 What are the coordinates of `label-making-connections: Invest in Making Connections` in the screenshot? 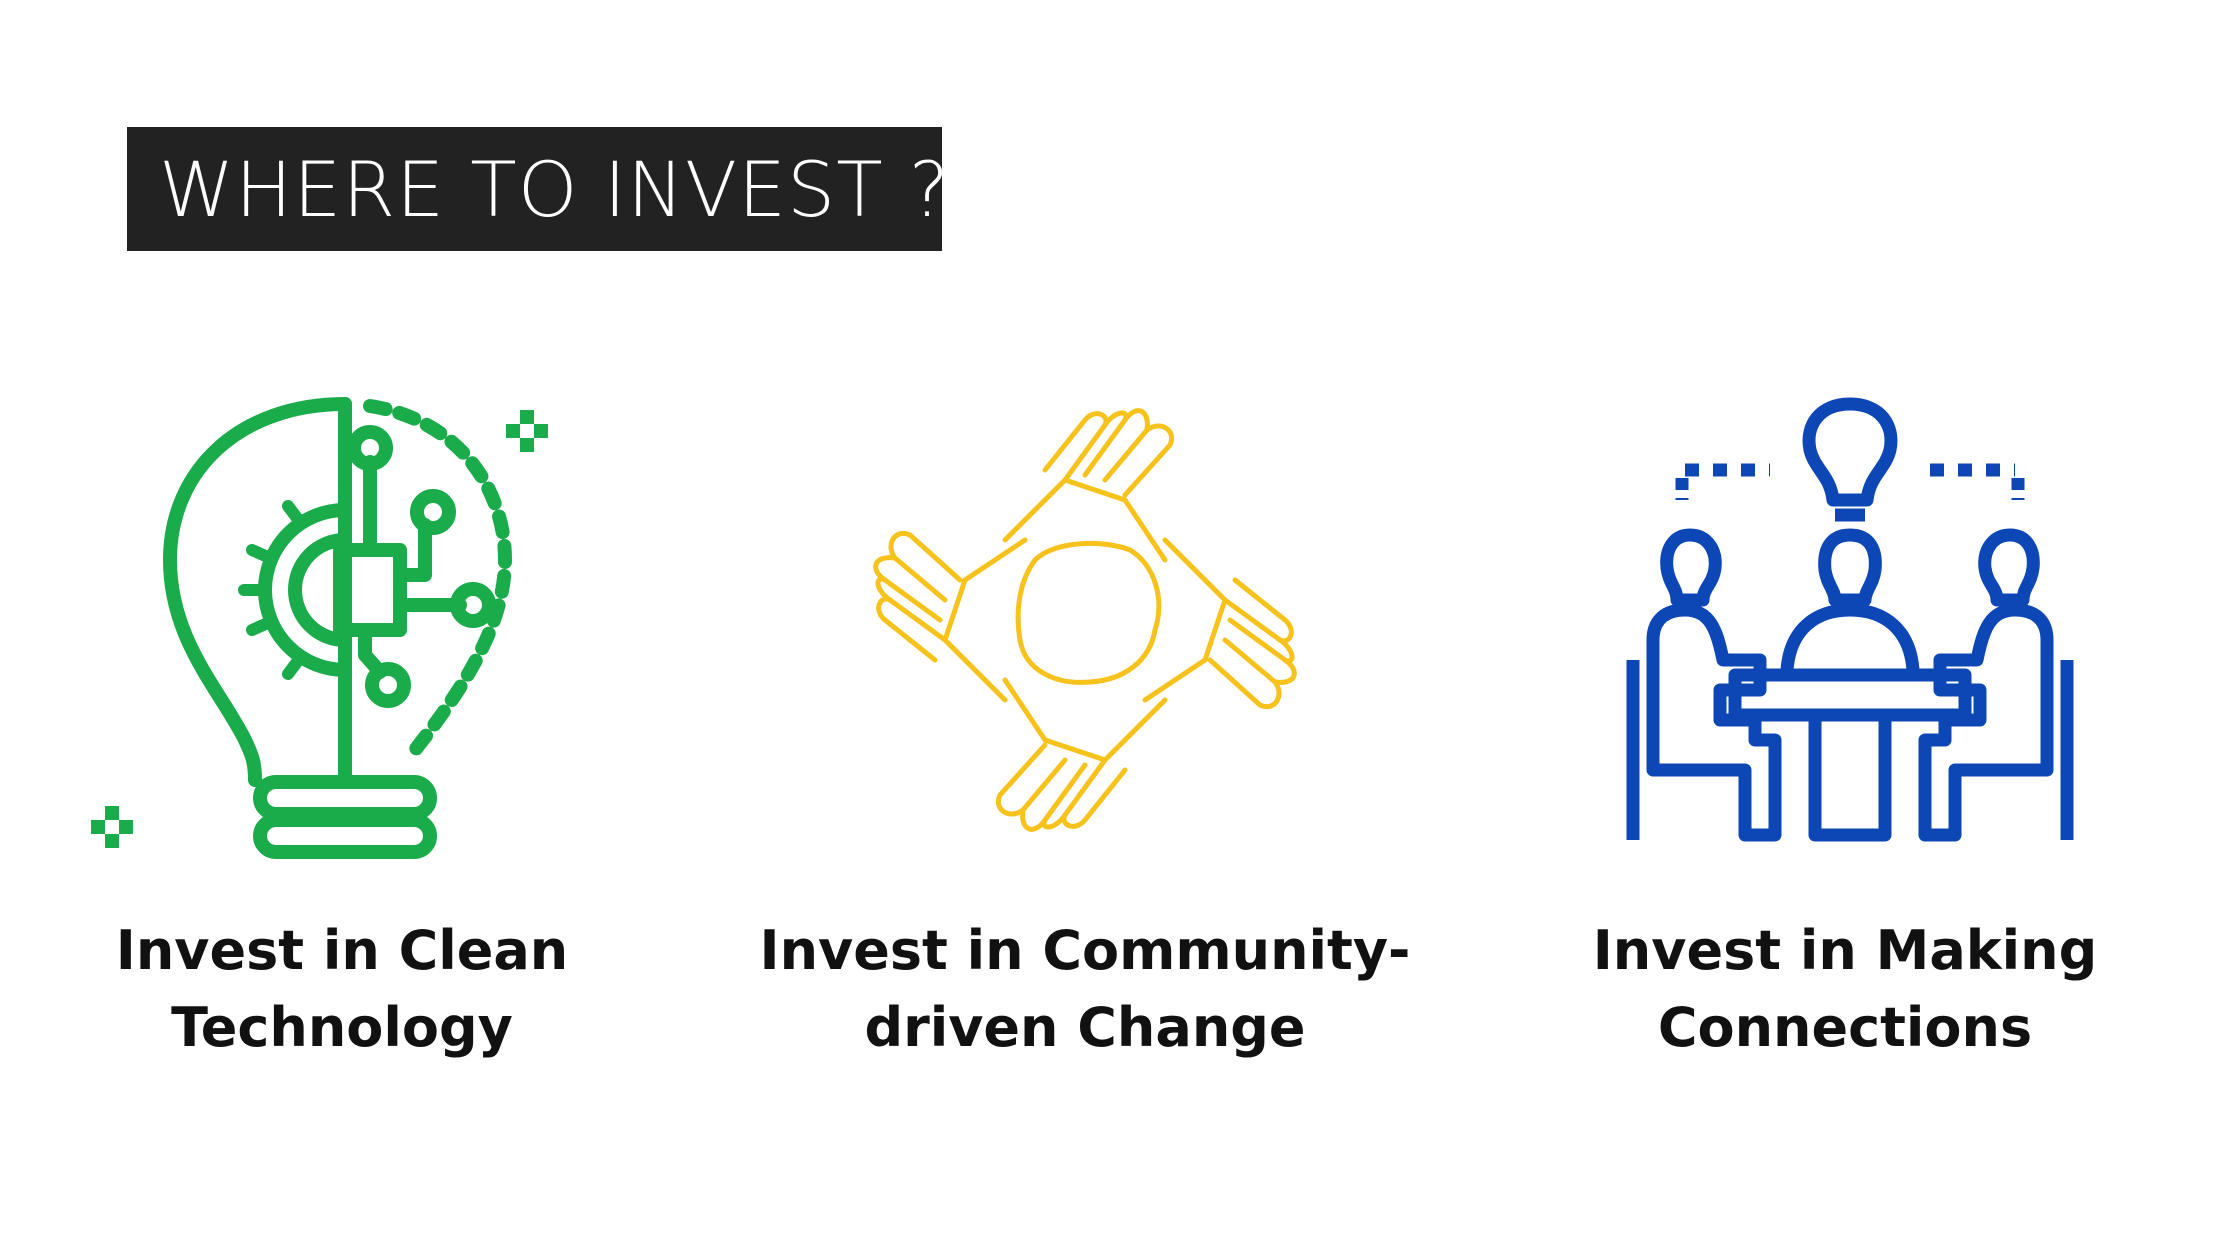 It's located at (1845, 989).